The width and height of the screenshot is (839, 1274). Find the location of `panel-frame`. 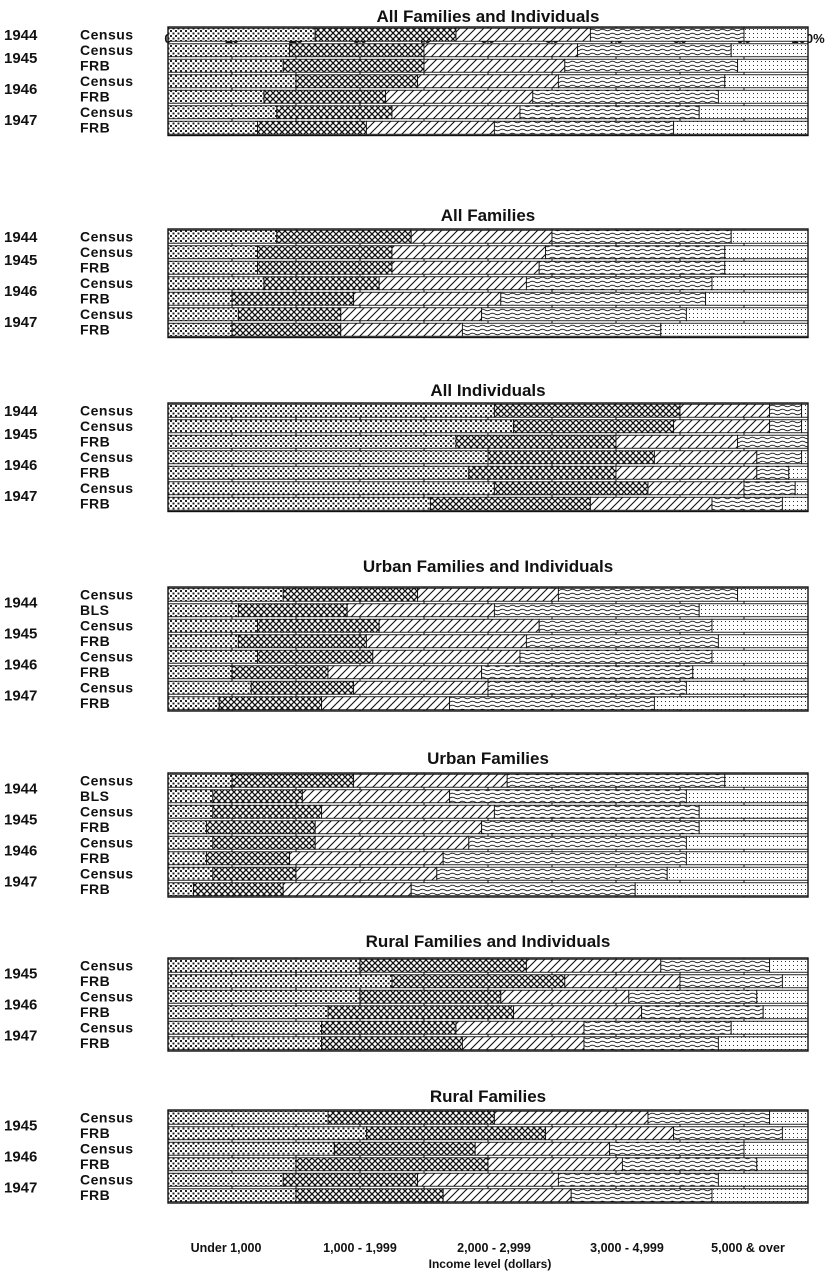

panel-frame is located at coordinates (488, 283).